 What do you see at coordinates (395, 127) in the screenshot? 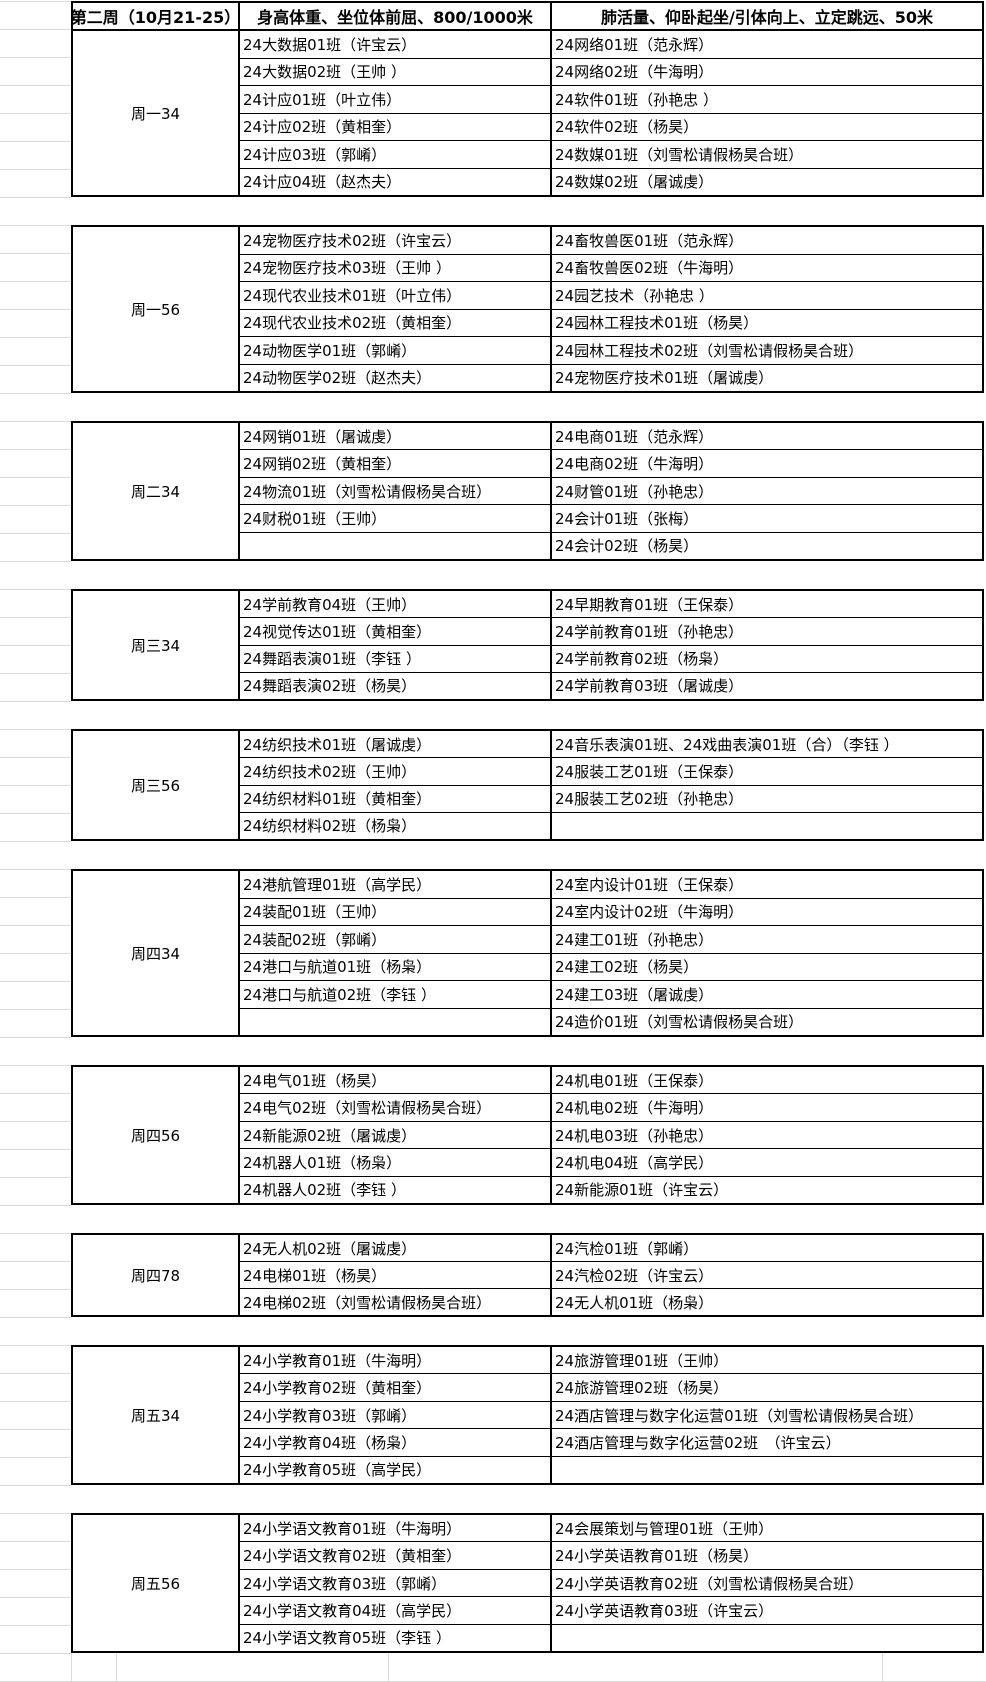
I see `class-cell: 24计应02班（黄相奎）` at bounding box center [395, 127].